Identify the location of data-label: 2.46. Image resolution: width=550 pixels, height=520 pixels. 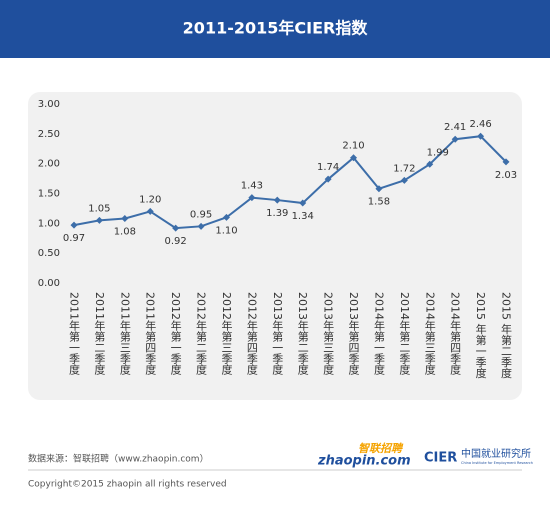
(480, 124).